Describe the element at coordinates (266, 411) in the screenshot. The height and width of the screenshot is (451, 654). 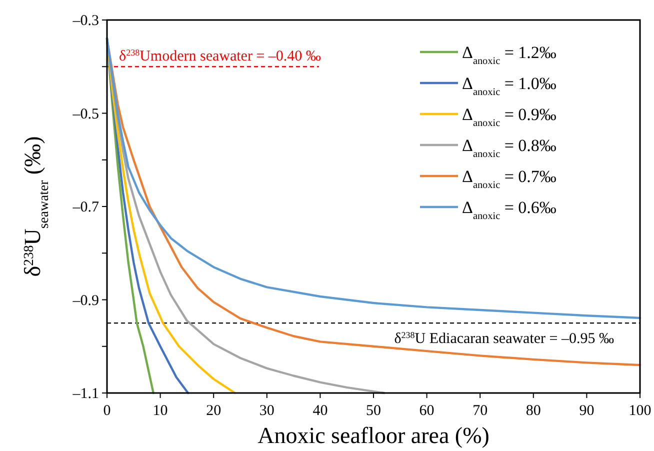
I see `x-tick-label: 30` at that location.